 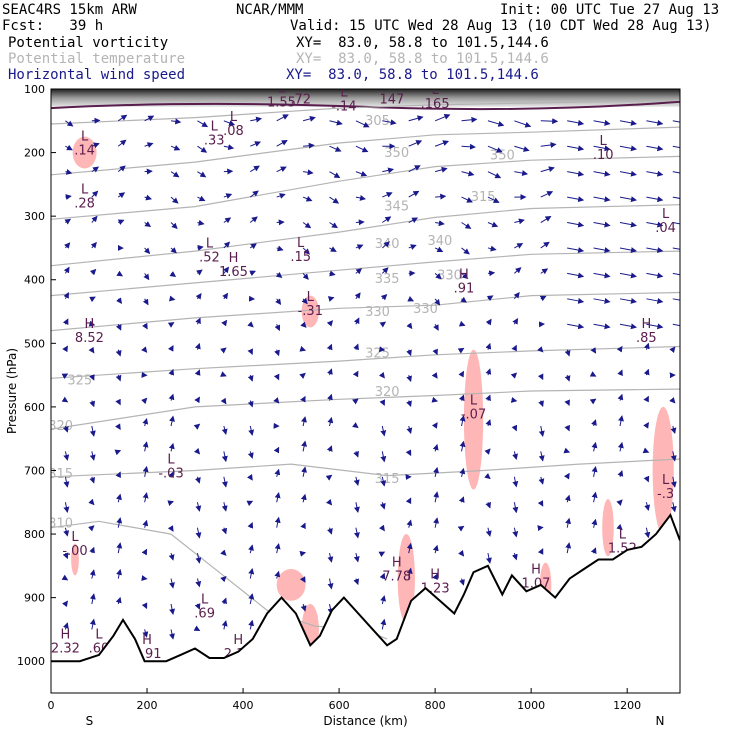 I want to click on pv-extremum-value: 8.52, so click(x=89, y=338).